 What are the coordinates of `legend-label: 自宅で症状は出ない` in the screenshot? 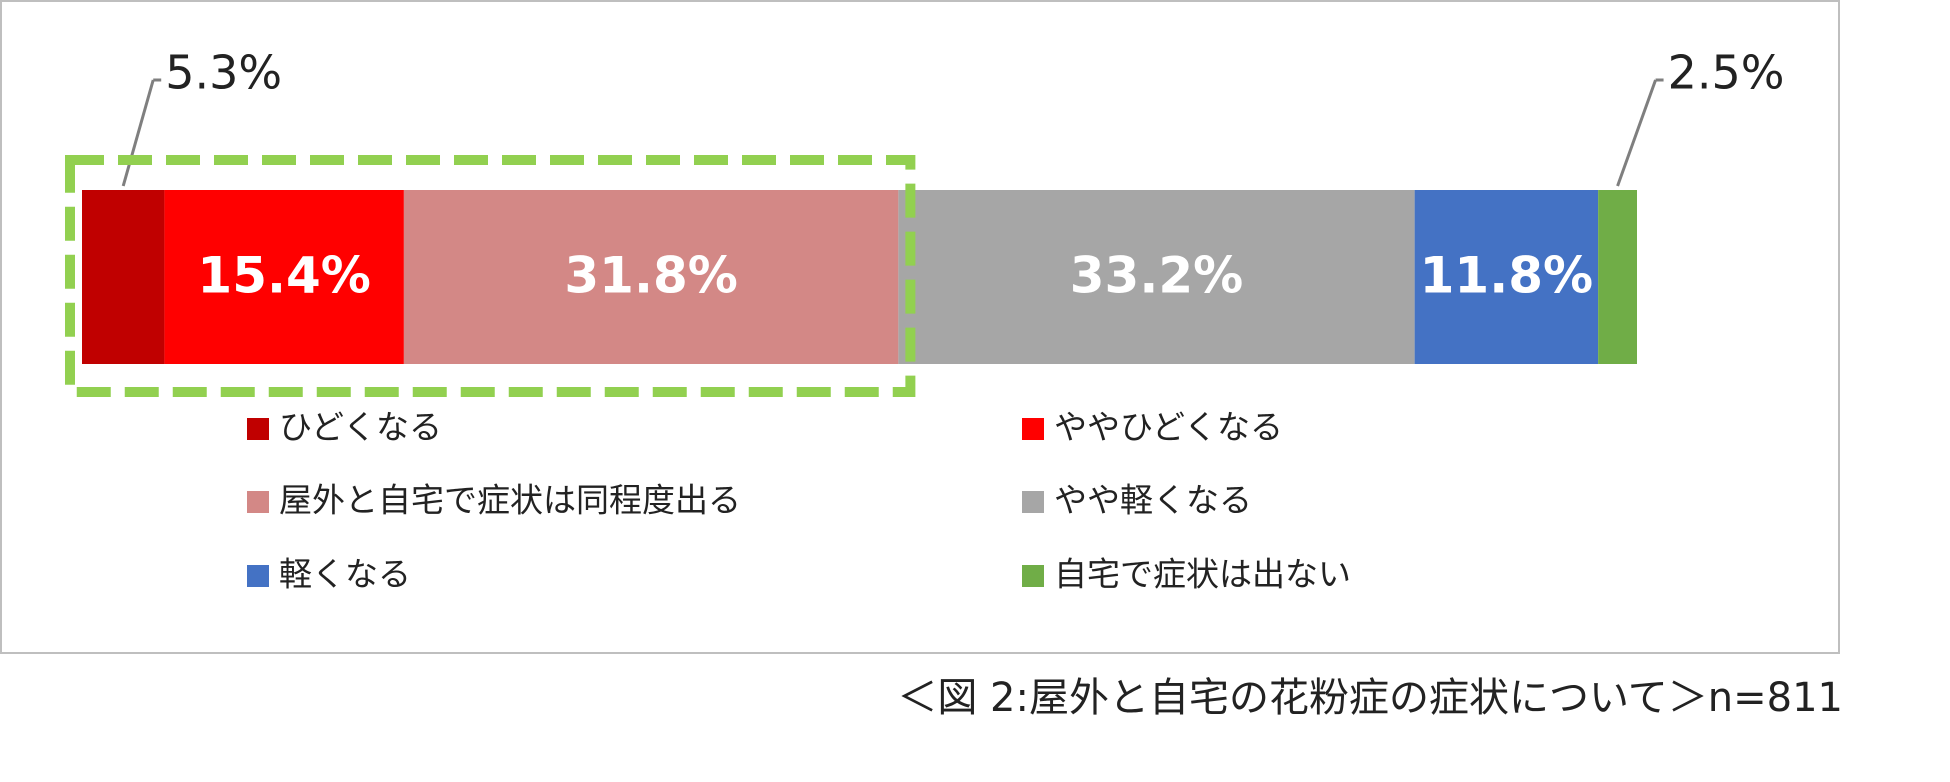 It's located at (1202, 574).